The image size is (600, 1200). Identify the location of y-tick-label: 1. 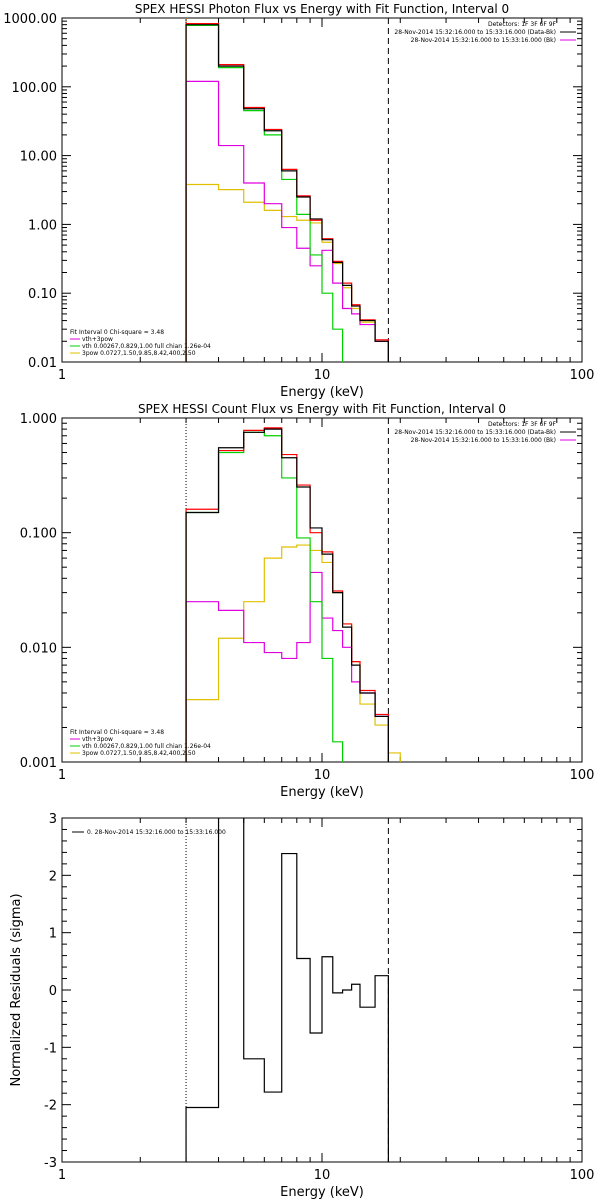
(53, 934).